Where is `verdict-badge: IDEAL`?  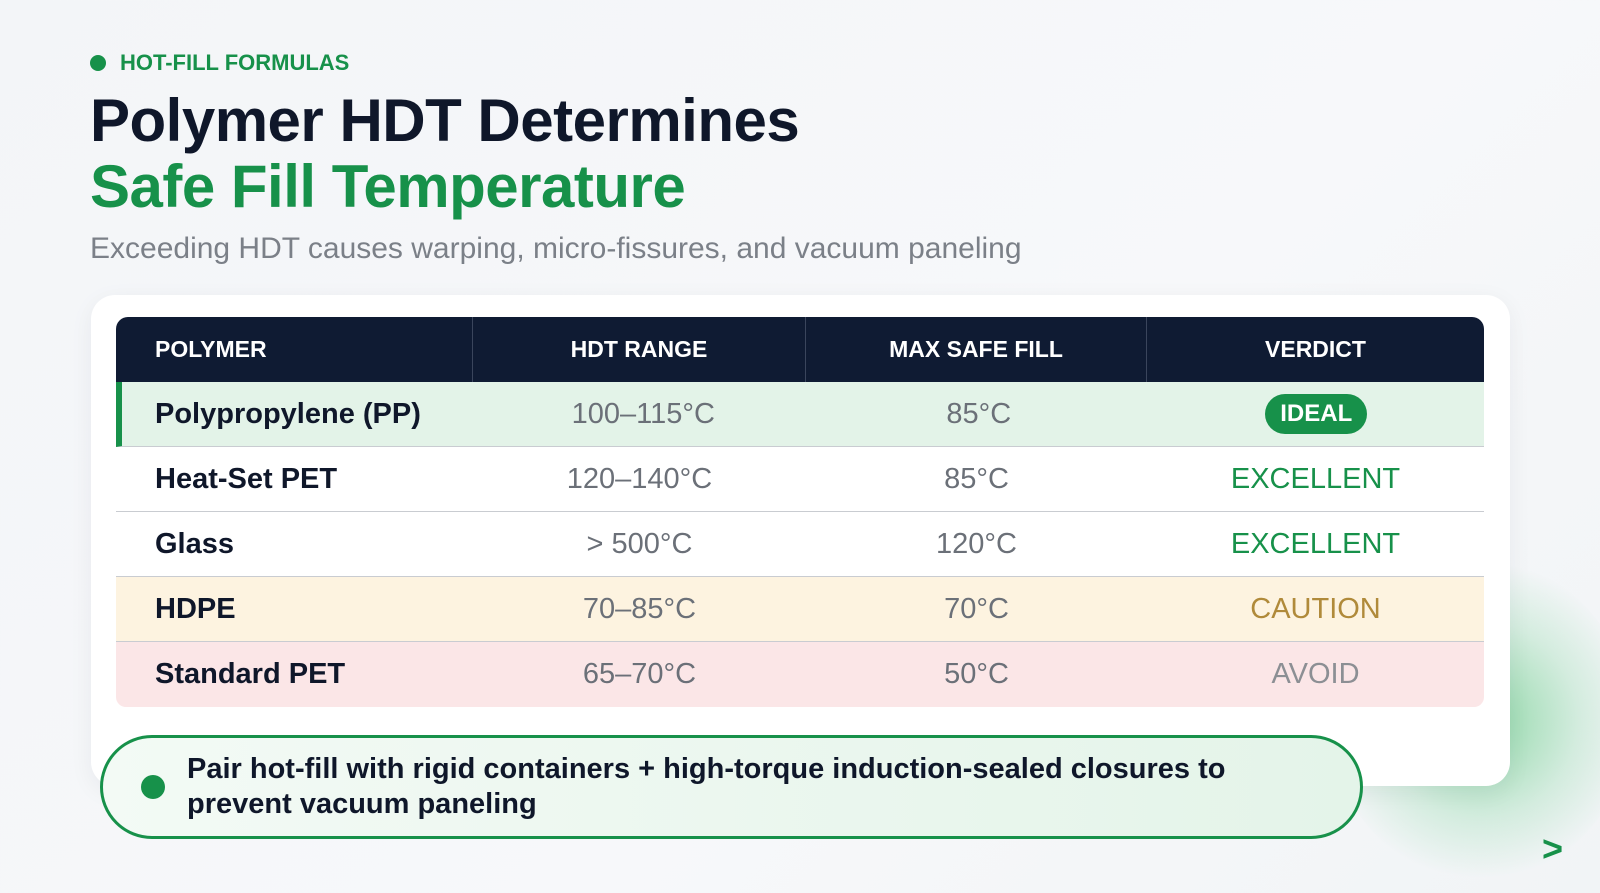
verdict-badge: IDEAL is located at coordinates (1316, 414).